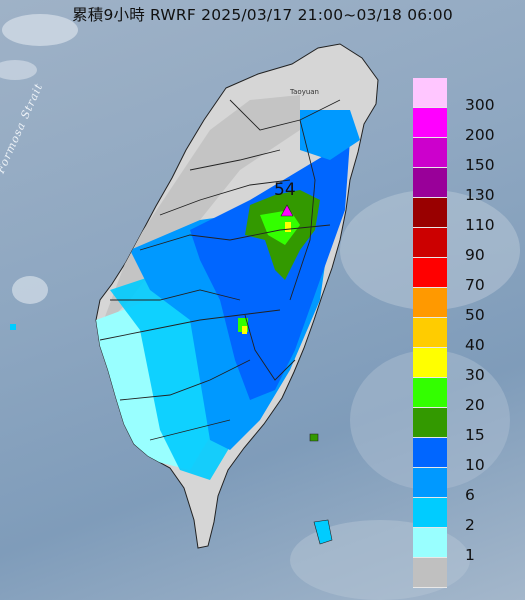 The height and width of the screenshot is (600, 525). What do you see at coordinates (287, 210) in the screenshot?
I see `max-rain-marker-icon` at bounding box center [287, 210].